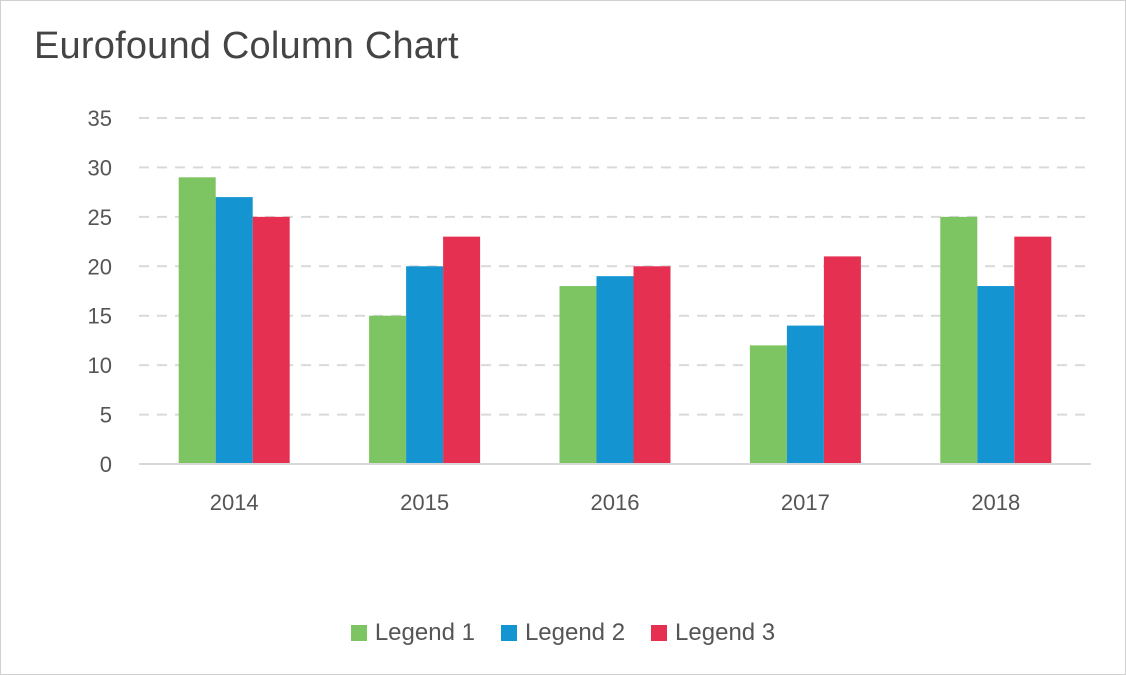 This screenshot has height=675, width=1126. What do you see at coordinates (106, 415) in the screenshot?
I see `y-tick-label: 5` at bounding box center [106, 415].